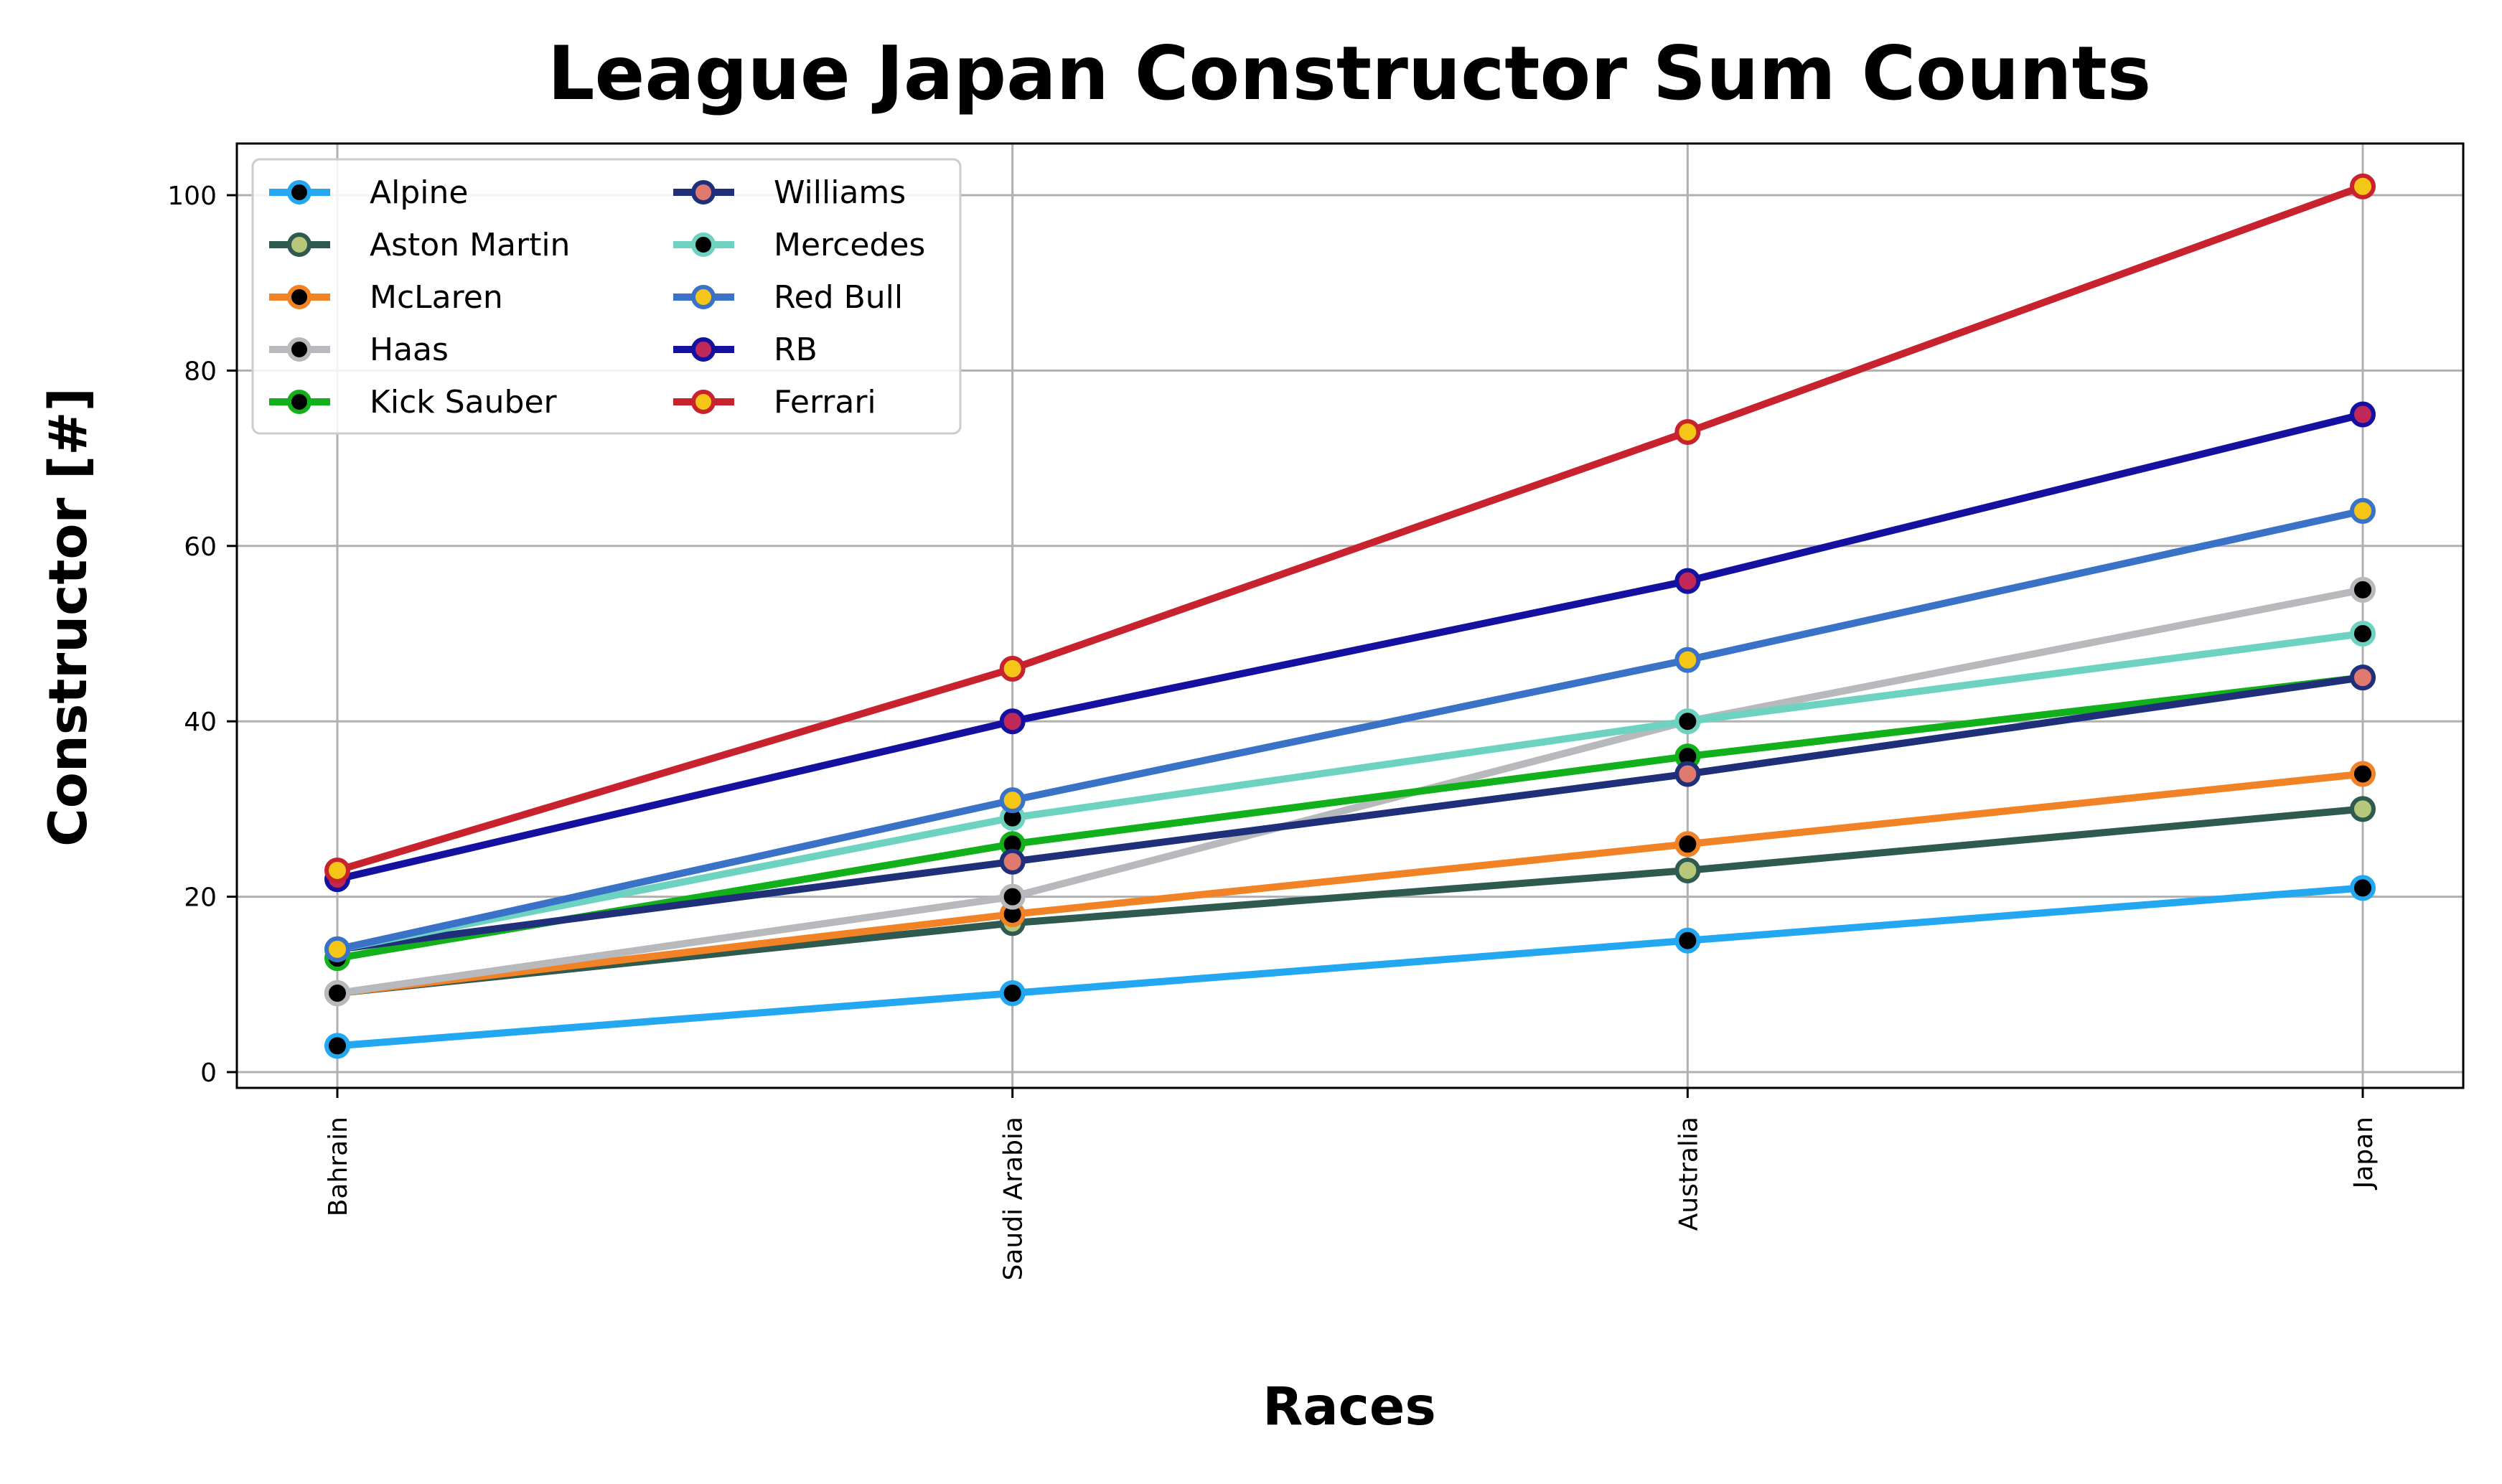  What do you see at coordinates (436, 297) in the screenshot?
I see `legend-label: McLaren` at bounding box center [436, 297].